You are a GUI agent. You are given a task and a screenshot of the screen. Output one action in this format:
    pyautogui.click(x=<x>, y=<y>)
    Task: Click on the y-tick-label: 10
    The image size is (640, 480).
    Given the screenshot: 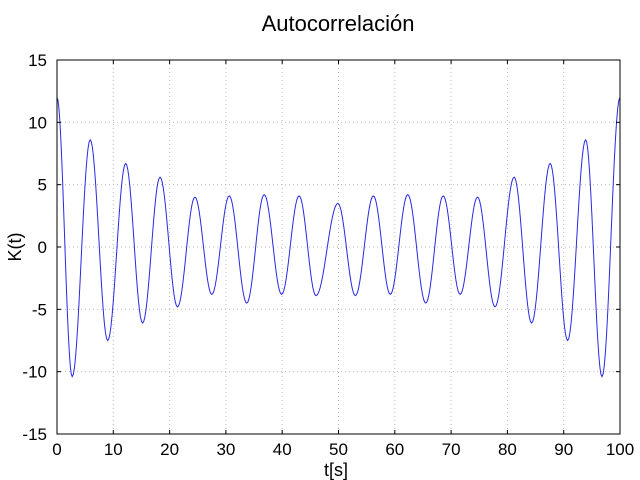 What is the action you would take?
    pyautogui.click(x=37, y=122)
    